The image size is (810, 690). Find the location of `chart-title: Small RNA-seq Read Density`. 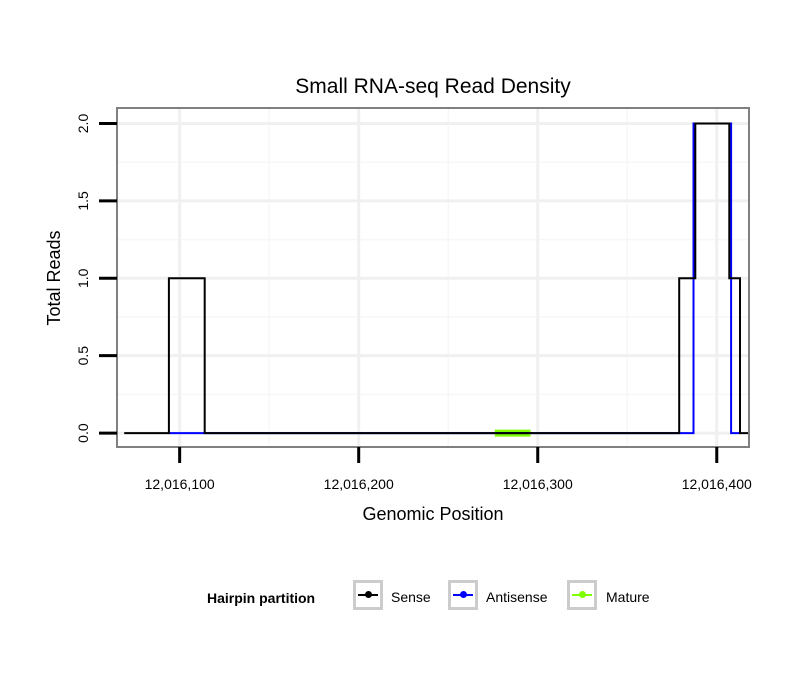

chart-title: Small RNA-seq Read Density is located at coordinates (433, 86).